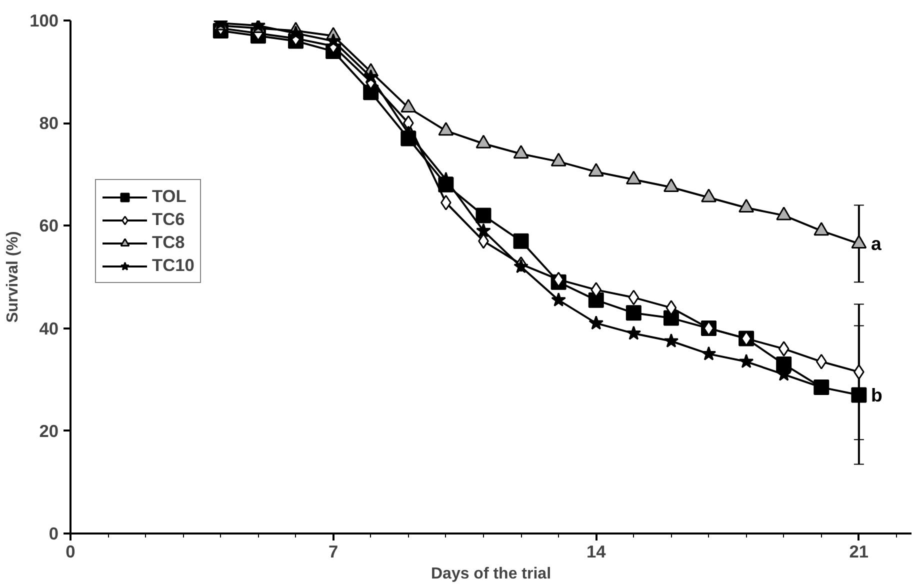  What do you see at coordinates (53, 534) in the screenshot?
I see `y-tick-label: 0` at bounding box center [53, 534].